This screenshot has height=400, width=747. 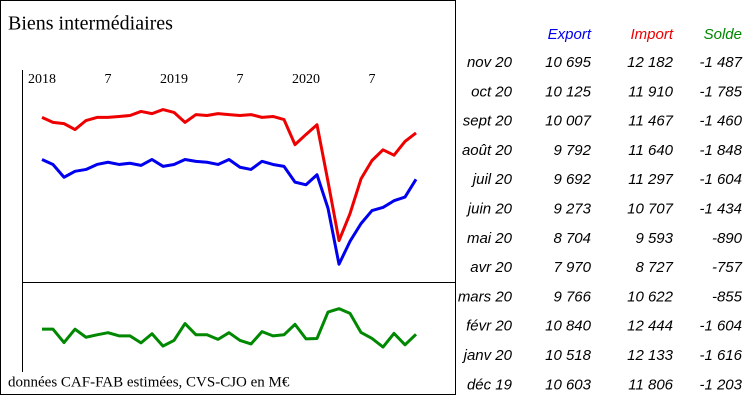 What do you see at coordinates (650, 179) in the screenshot?
I see `table-cell: 11 297` at bounding box center [650, 179].